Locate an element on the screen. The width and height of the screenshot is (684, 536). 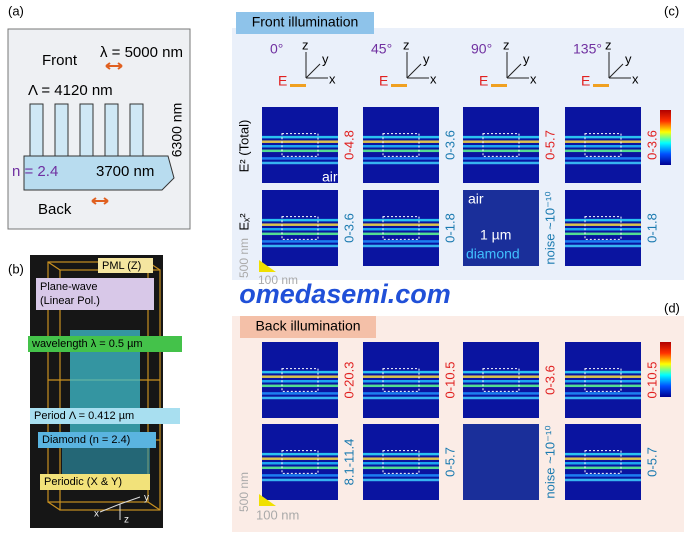
front-label: Front is located at coordinates (60, 60).